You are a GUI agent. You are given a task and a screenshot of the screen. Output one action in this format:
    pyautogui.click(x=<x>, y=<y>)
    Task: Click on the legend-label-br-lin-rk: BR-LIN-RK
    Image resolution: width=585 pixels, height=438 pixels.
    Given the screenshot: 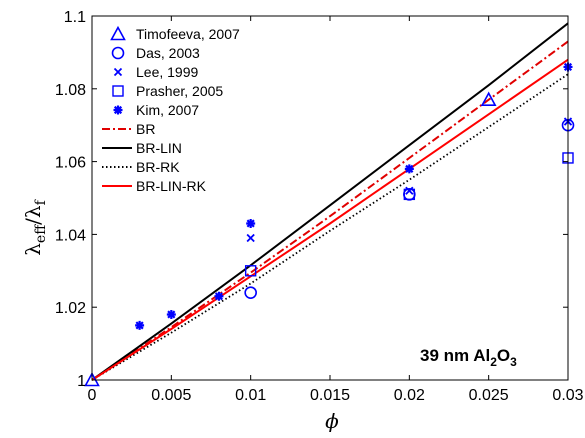 What is the action you would take?
    pyautogui.click(x=171, y=186)
    